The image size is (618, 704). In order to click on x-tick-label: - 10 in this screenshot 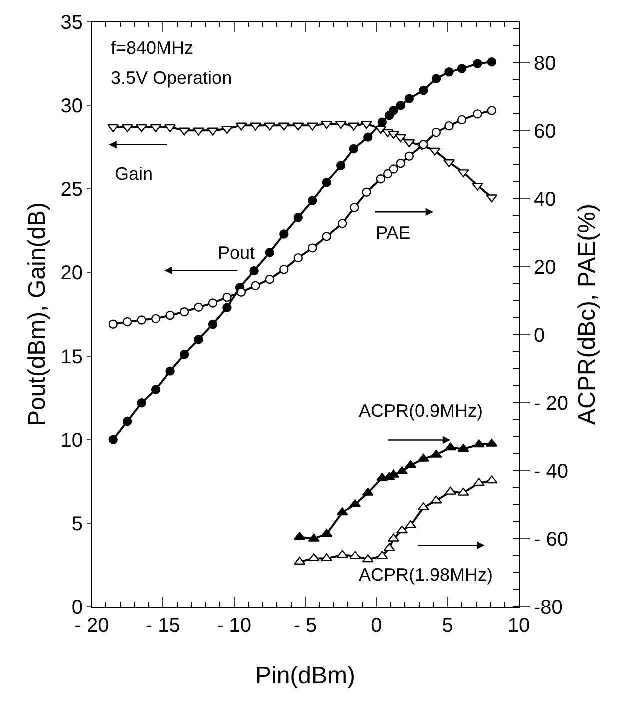, I will do `click(234, 626)`.